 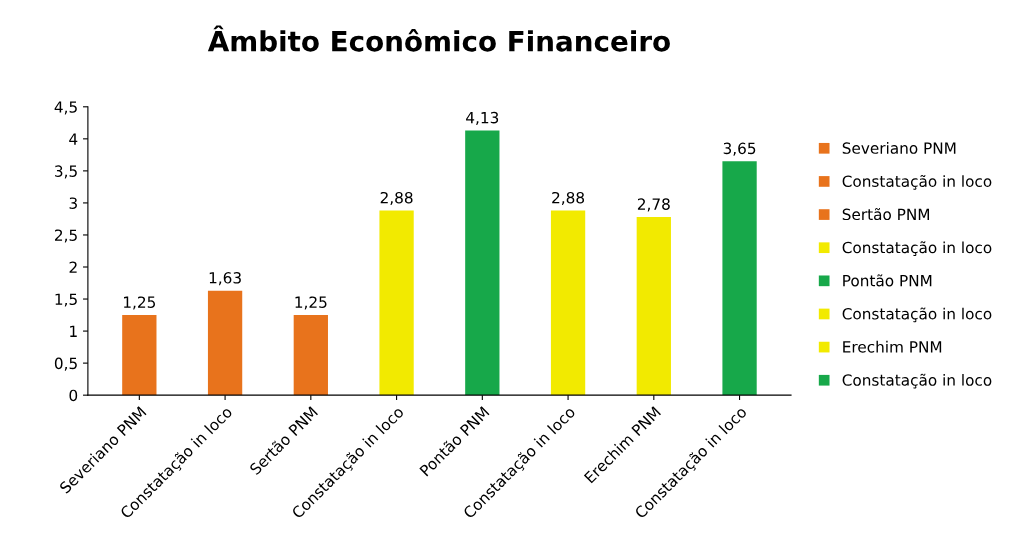 What do you see at coordinates (739, 149) in the screenshot?
I see `data-label: 3,65` at bounding box center [739, 149].